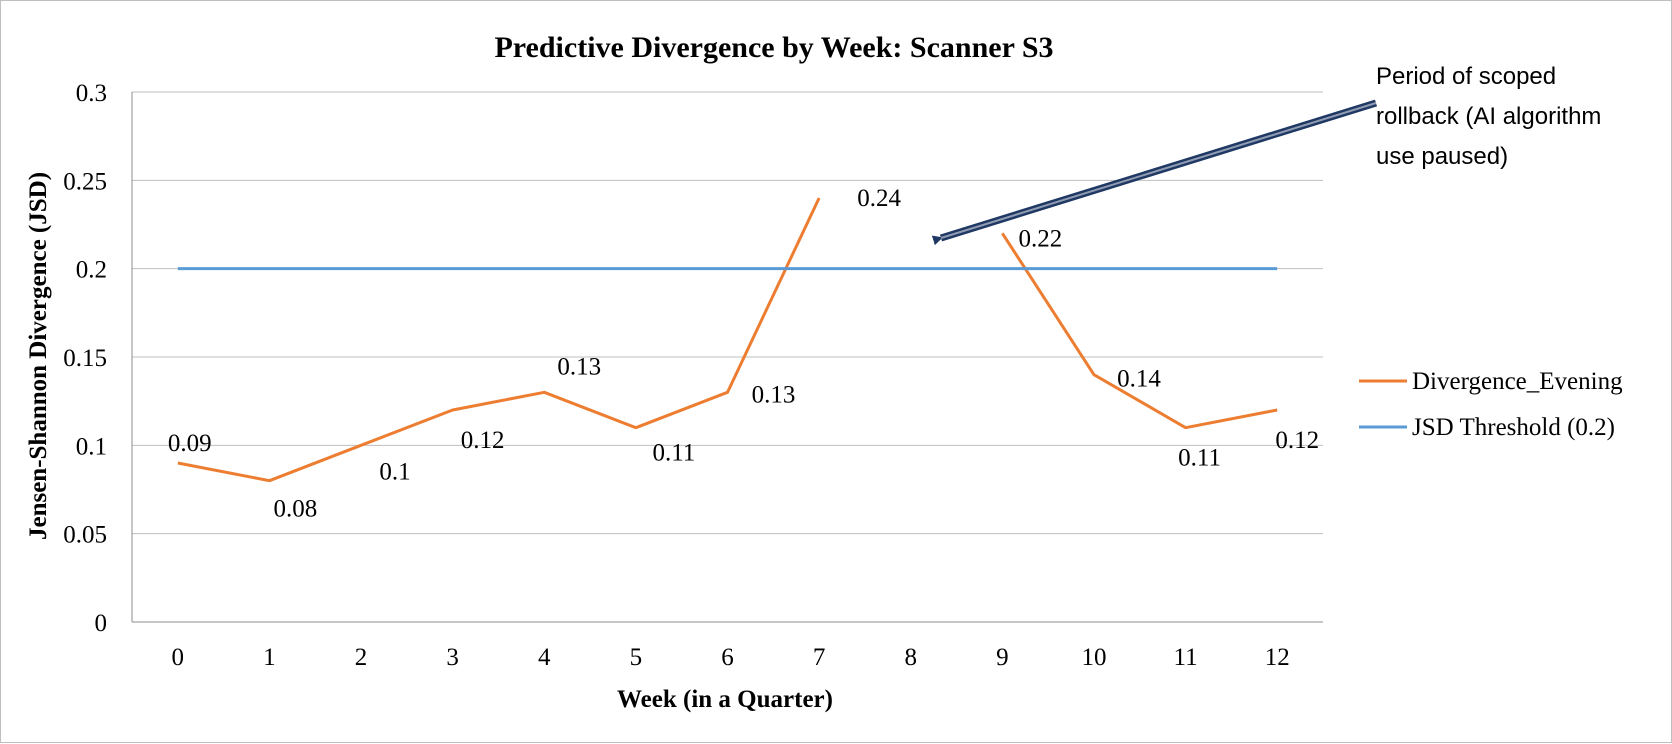 This screenshot has height=744, width=1672. I want to click on x-tick-label: 9, so click(1002, 657).